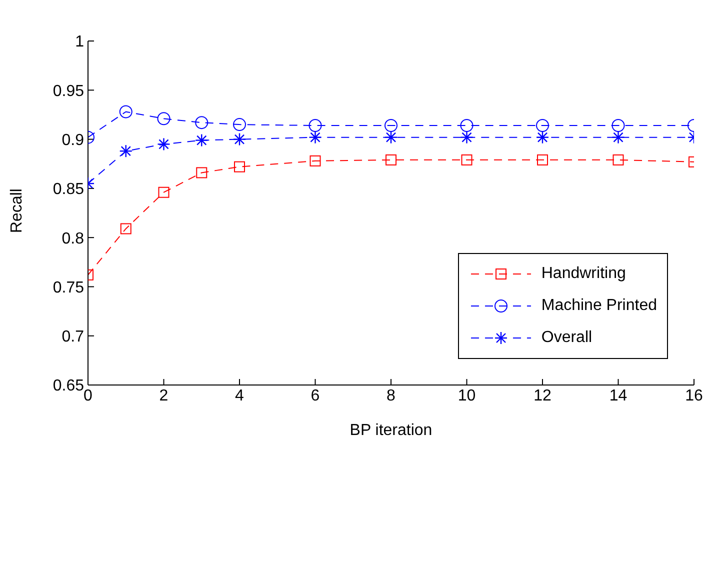 This screenshot has width=723, height=563. Describe the element at coordinates (17, 210) in the screenshot. I see `y-axis-title: Recall` at that location.